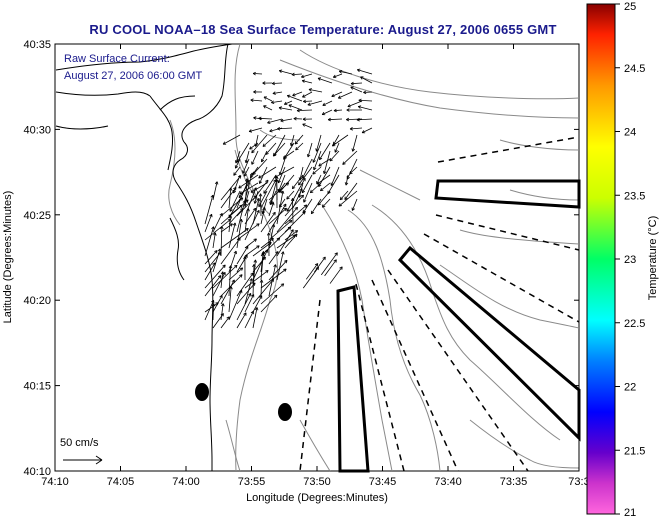  Describe the element at coordinates (630, 512) in the screenshot. I see `colorbar-tick-label: 21` at that location.